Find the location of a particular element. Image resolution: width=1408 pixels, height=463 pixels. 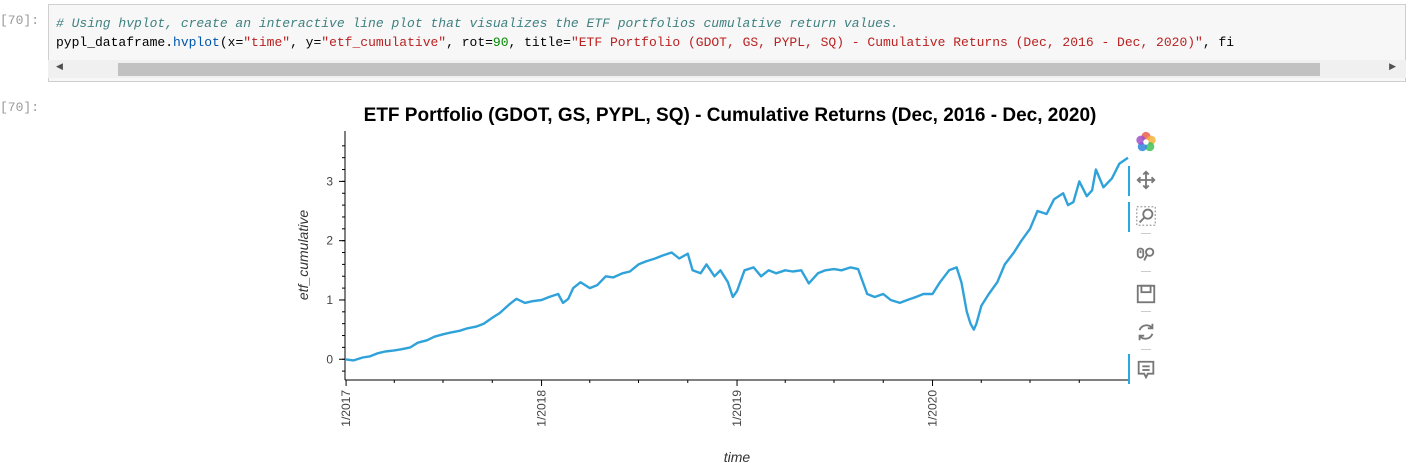

plot-toolbar is located at coordinates (1145, 258).